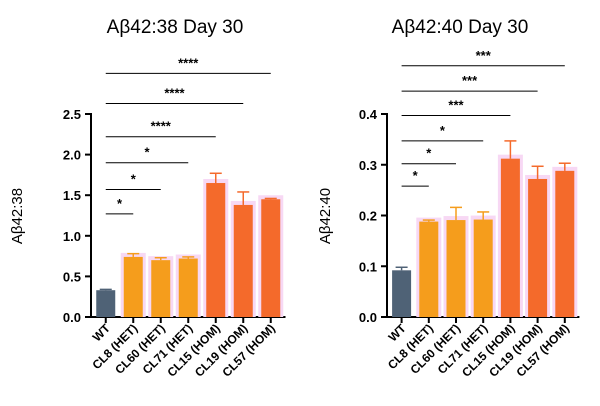  I want to click on y-tick-label: 0.5, so click(72, 276).